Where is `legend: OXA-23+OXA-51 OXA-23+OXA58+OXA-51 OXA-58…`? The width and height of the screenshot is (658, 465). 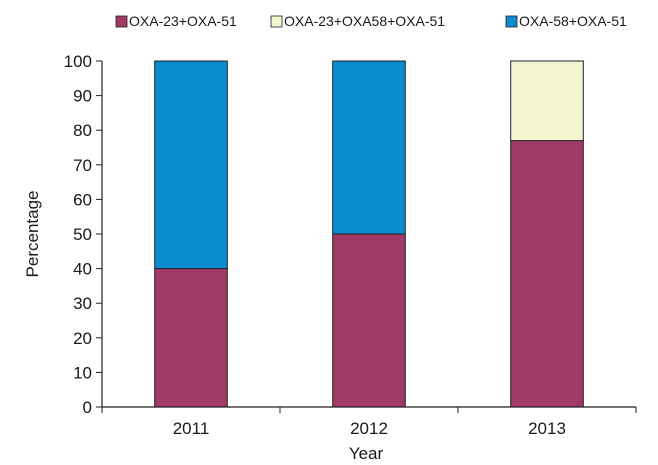
legend: OXA-23+OXA-51 OXA-23+OXA58+OXA-51 OXA-58… is located at coordinates (371, 21).